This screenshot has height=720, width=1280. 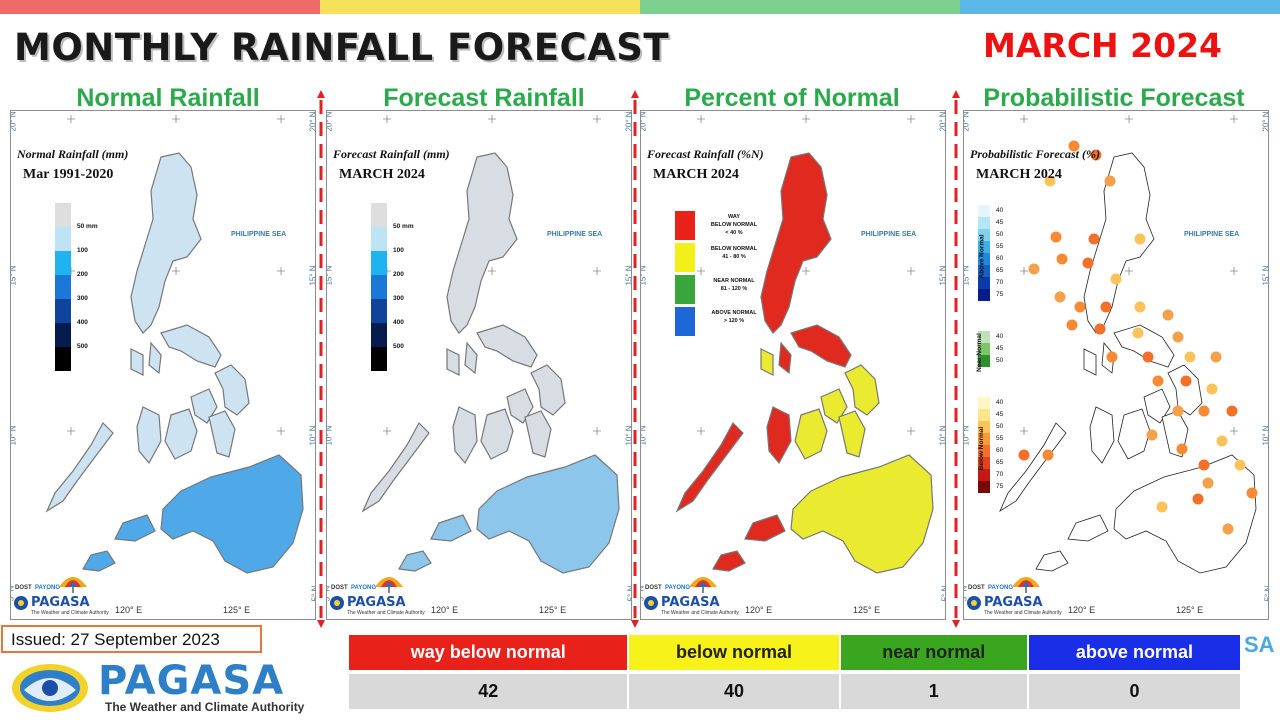 What do you see at coordinates (1026, 585) in the screenshot?
I see `umbrella-icon` at bounding box center [1026, 585].